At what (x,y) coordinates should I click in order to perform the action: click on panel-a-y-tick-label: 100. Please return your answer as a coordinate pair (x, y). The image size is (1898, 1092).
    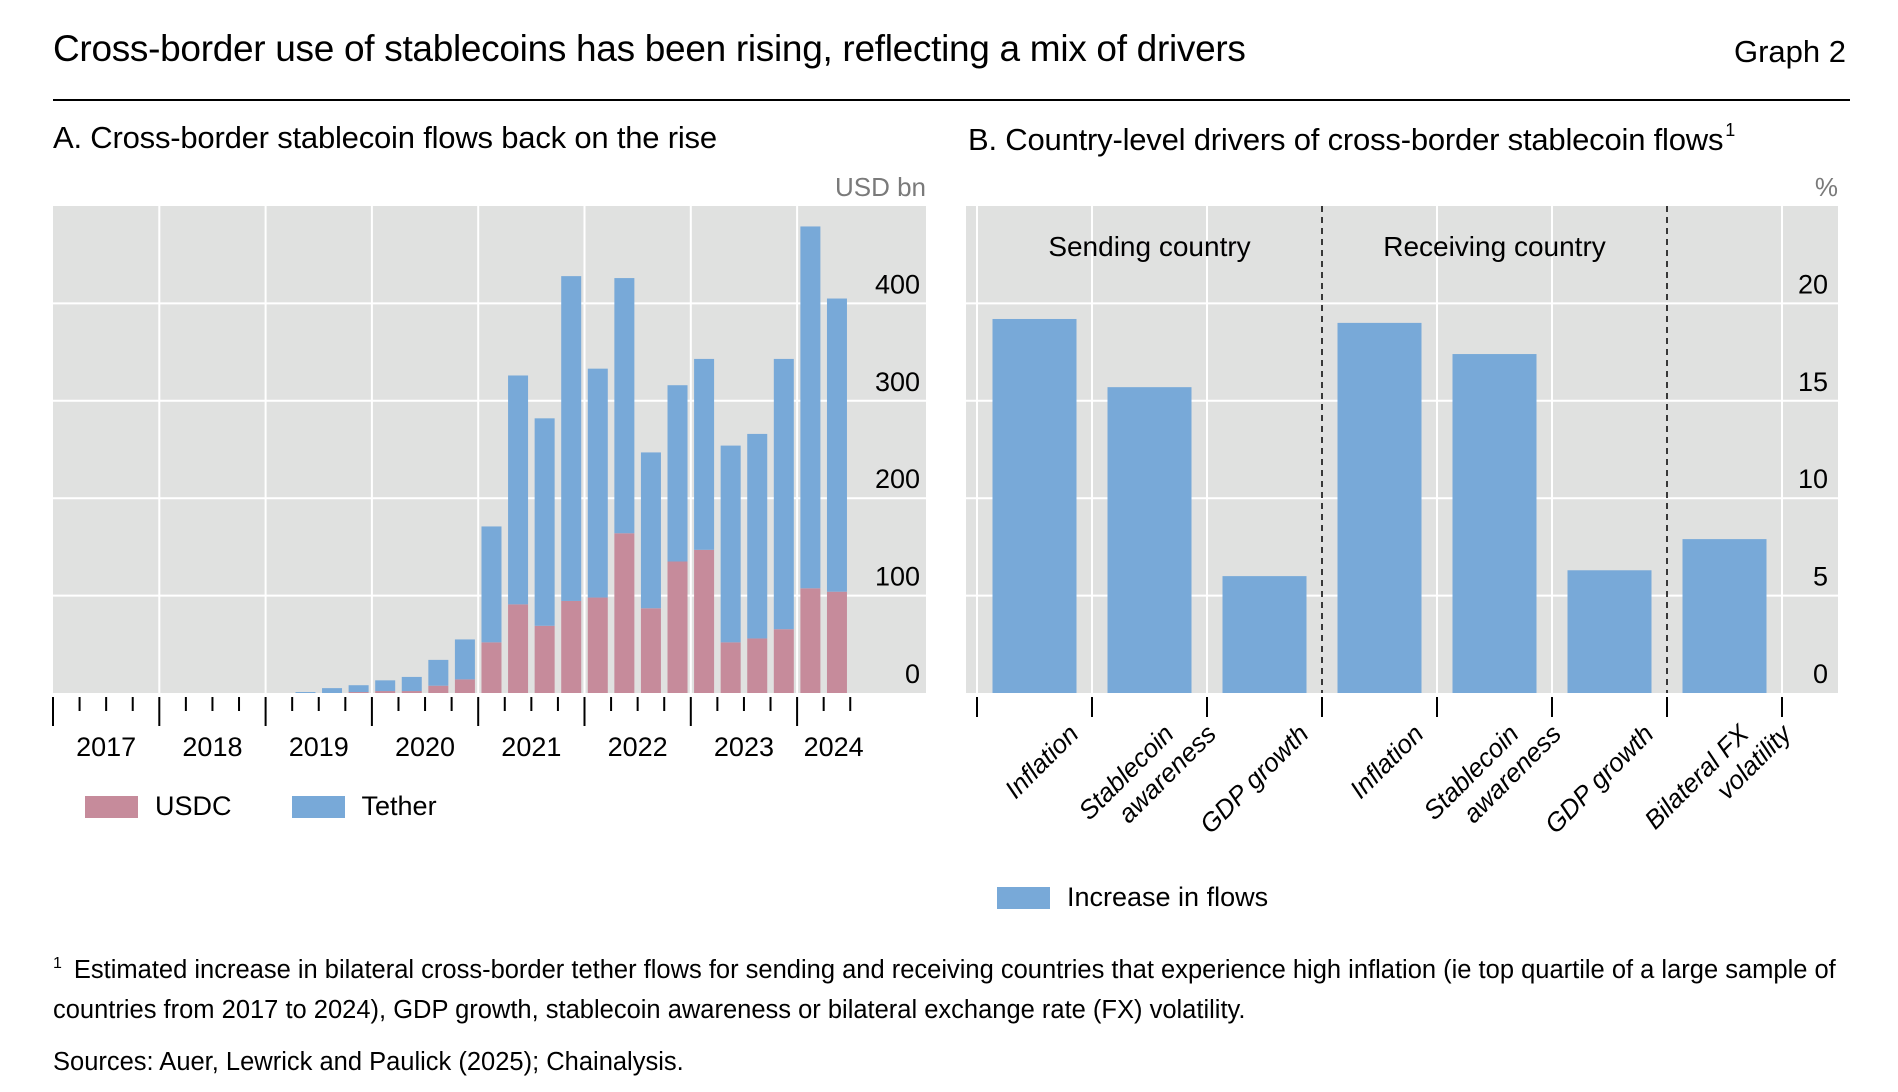
    Looking at the image, I should click on (897, 577).